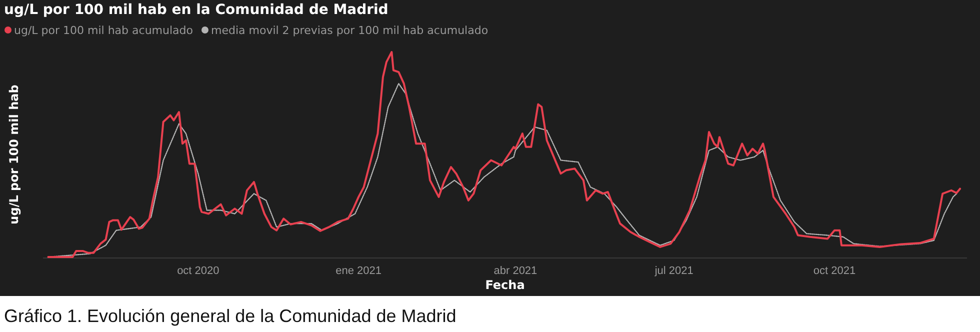 This screenshot has height=332, width=980. Describe the element at coordinates (230, 316) in the screenshot. I see `text: Gráfico 1. Evolución general de la Comunidad de Madrid` at that location.